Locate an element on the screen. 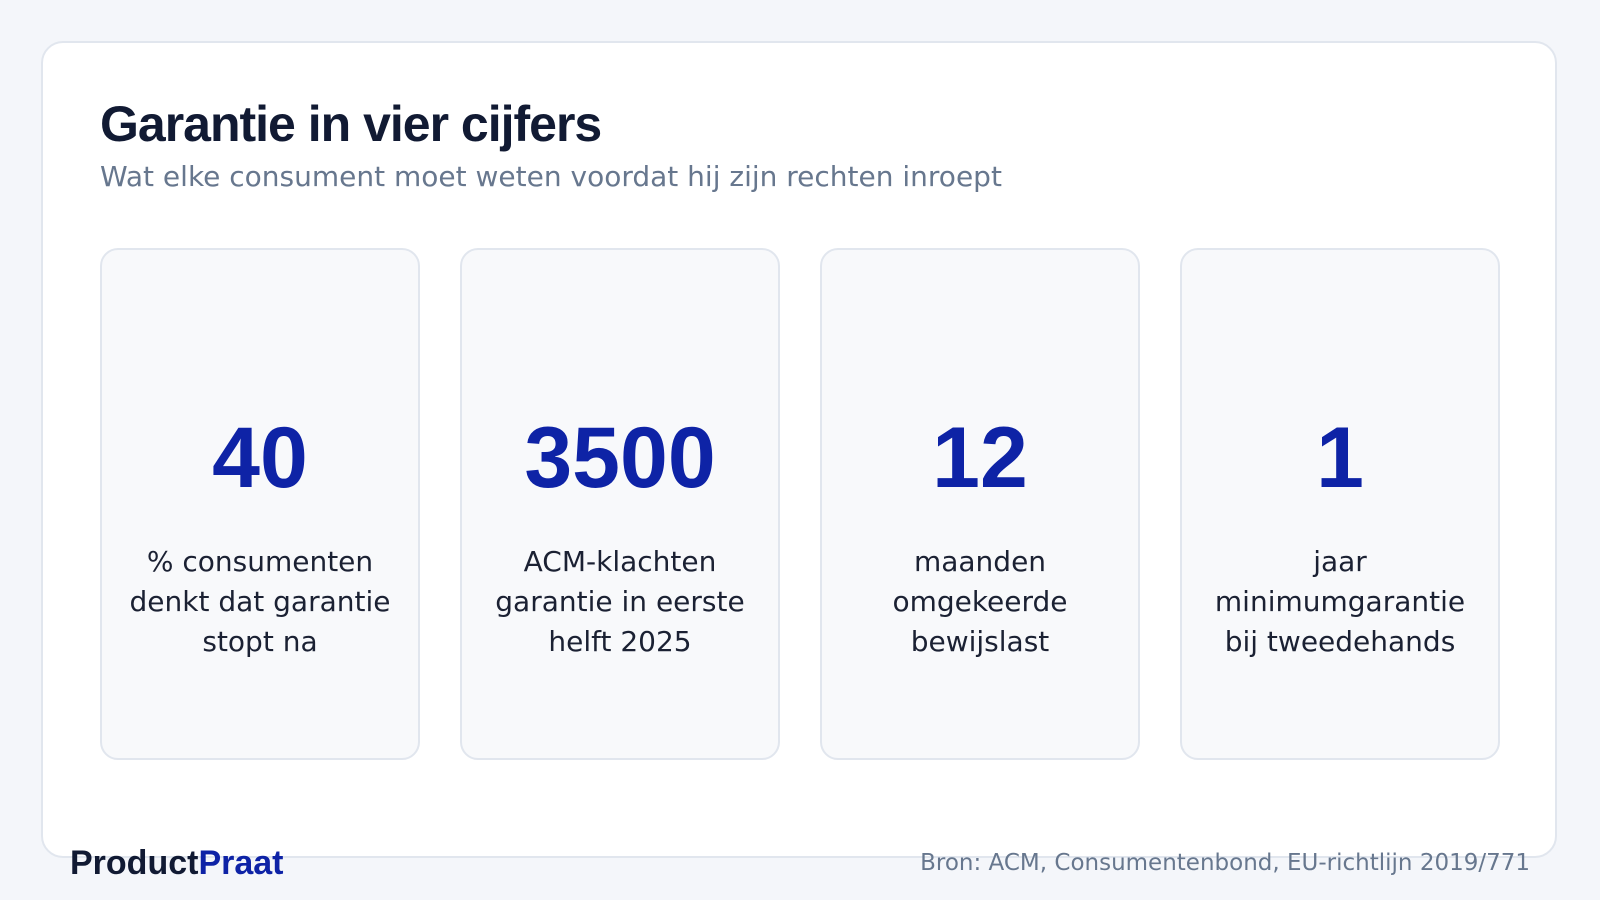 The width and height of the screenshot is (1600, 900). stat-label: jaar minimumgarantie bij tweedehands is located at coordinates (1340, 601).